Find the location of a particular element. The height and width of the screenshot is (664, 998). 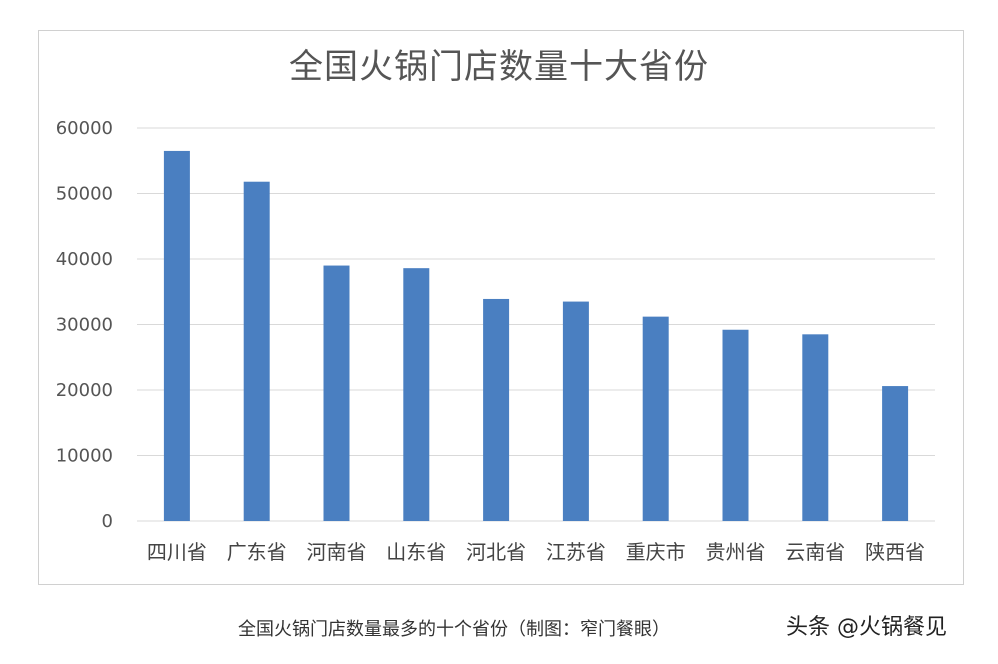

y-tick-label: 0 is located at coordinates (107, 521).